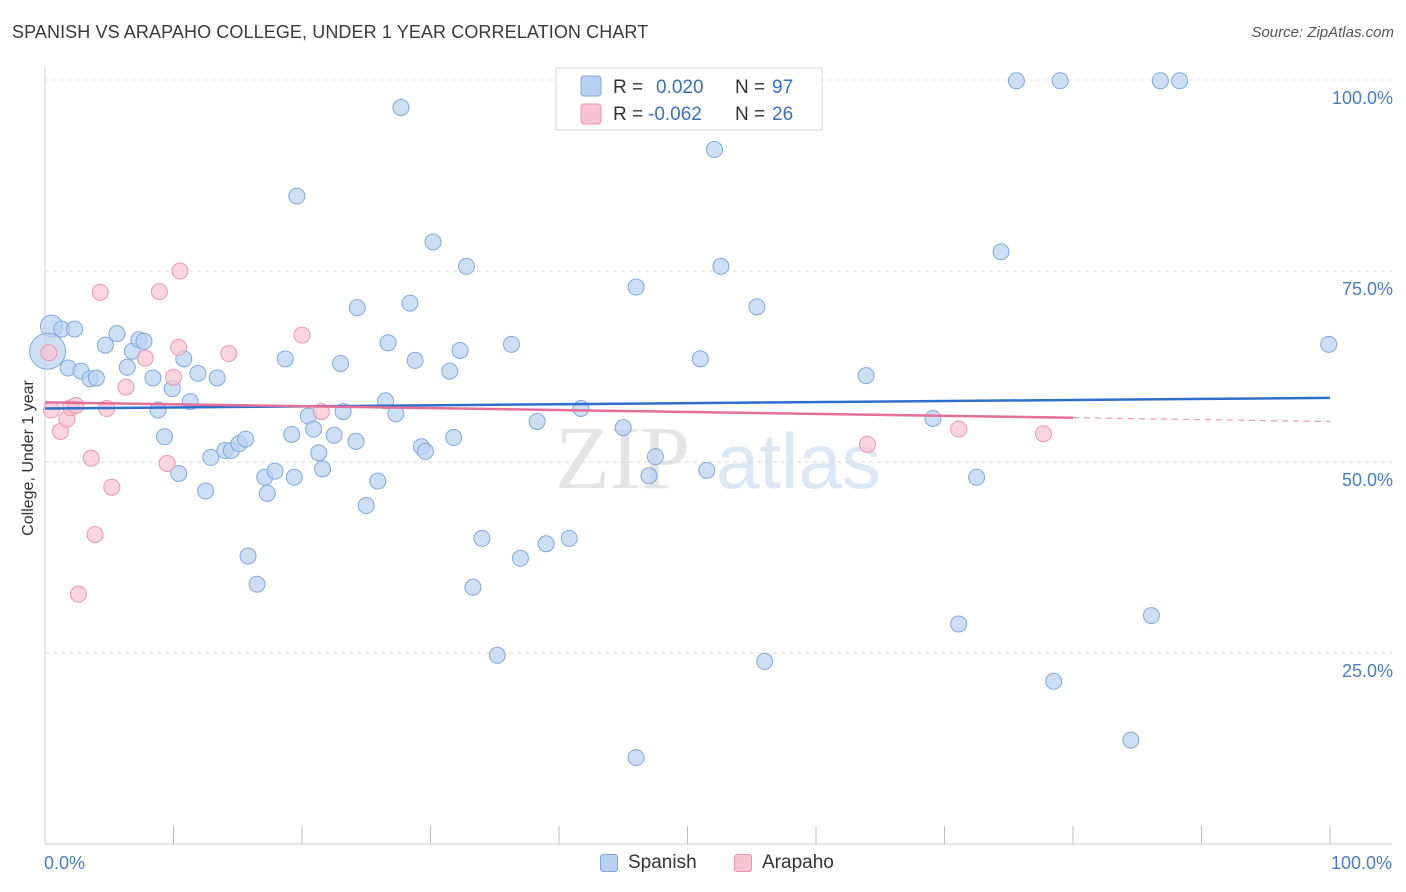 The image size is (1406, 892). I want to click on spanish-trend-line, so click(687, 403).